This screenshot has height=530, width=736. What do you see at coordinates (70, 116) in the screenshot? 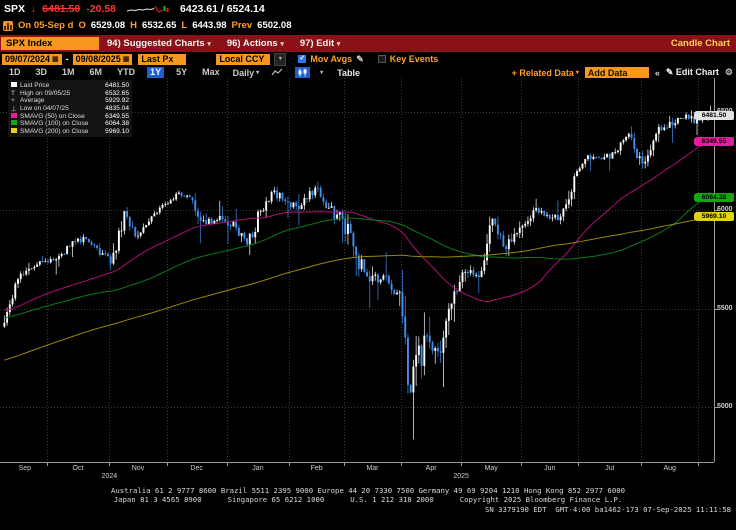
I see `legend-row: SMAVG (50) on Close 6349.55` at bounding box center [70, 116].